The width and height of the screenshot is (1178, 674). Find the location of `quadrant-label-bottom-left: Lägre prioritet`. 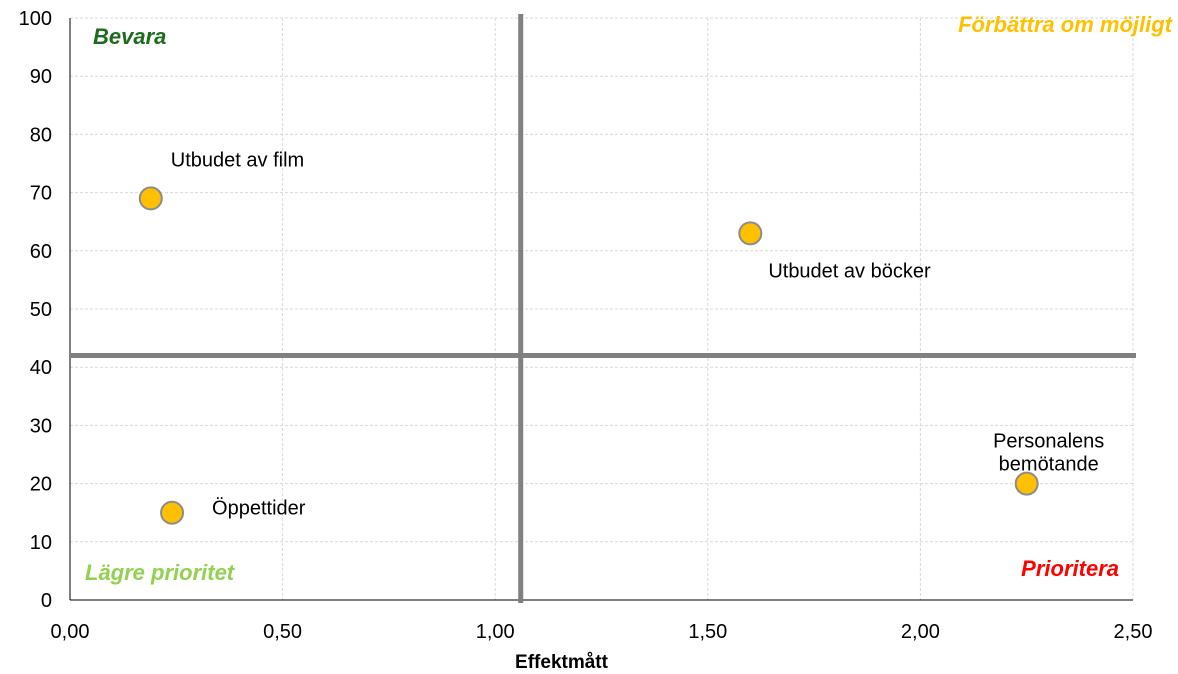

quadrant-label-bottom-left: Lägre prioritet is located at coordinates (160, 572).